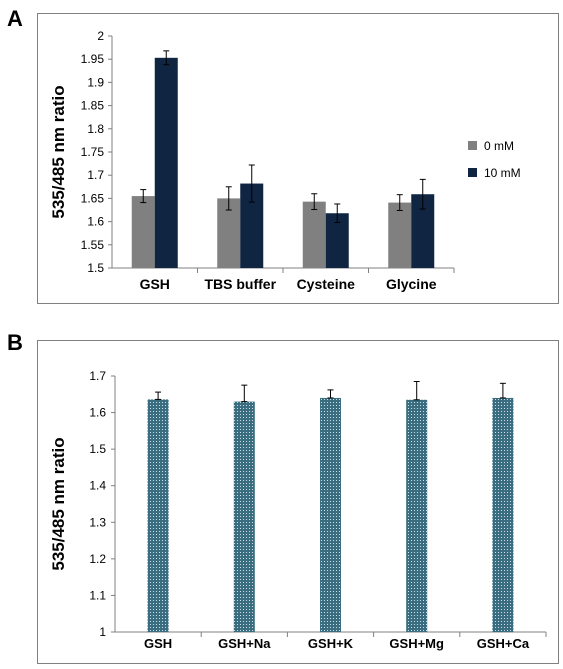 This screenshot has height=669, width=563. Describe the element at coordinates (95, 129) in the screenshot. I see `chart-a-y-tick-label: 1.8` at that location.